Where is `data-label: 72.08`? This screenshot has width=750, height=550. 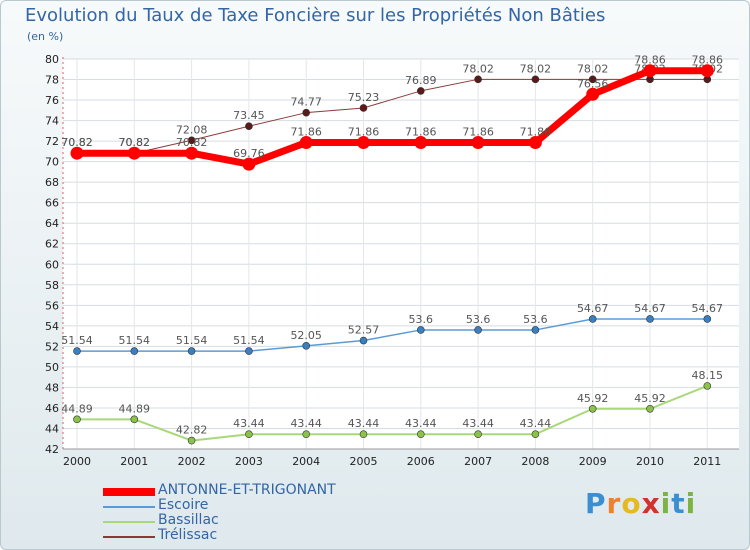 data-label: 72.08 is located at coordinates (192, 129).